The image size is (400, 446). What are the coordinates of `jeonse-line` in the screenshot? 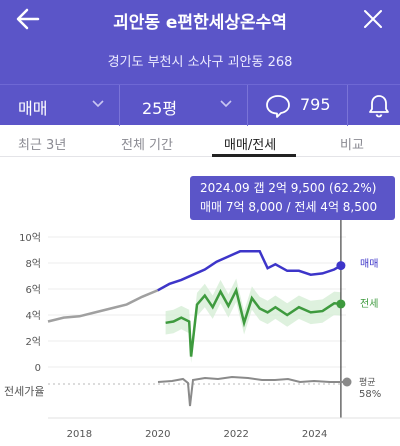 It's located at (253, 321).